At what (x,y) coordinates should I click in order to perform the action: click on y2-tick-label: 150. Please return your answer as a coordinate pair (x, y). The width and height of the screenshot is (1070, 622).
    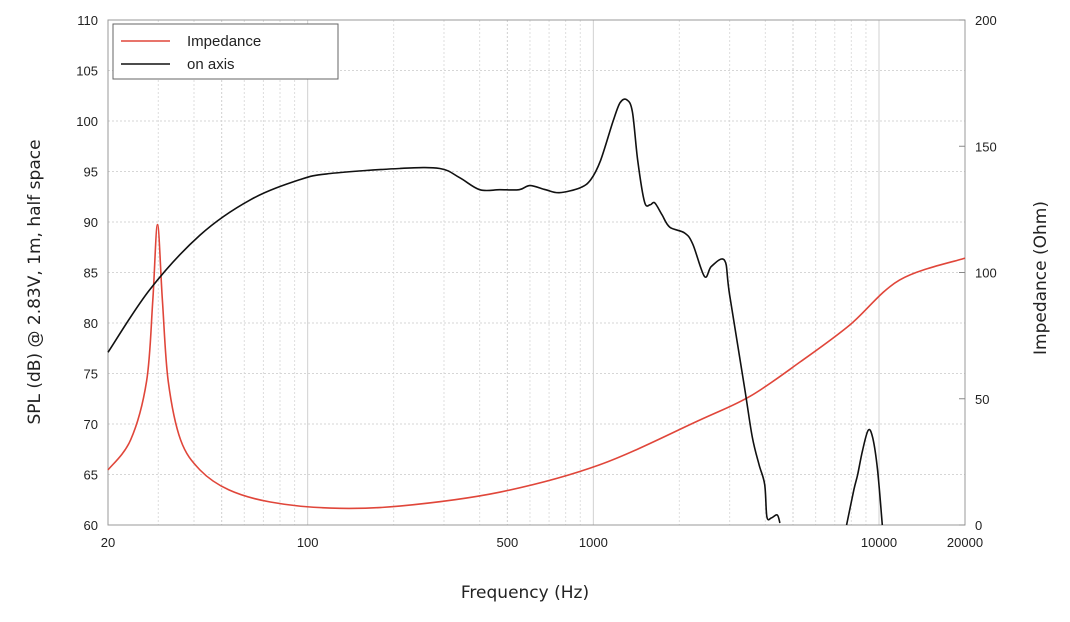
    Looking at the image, I should click on (986, 146).